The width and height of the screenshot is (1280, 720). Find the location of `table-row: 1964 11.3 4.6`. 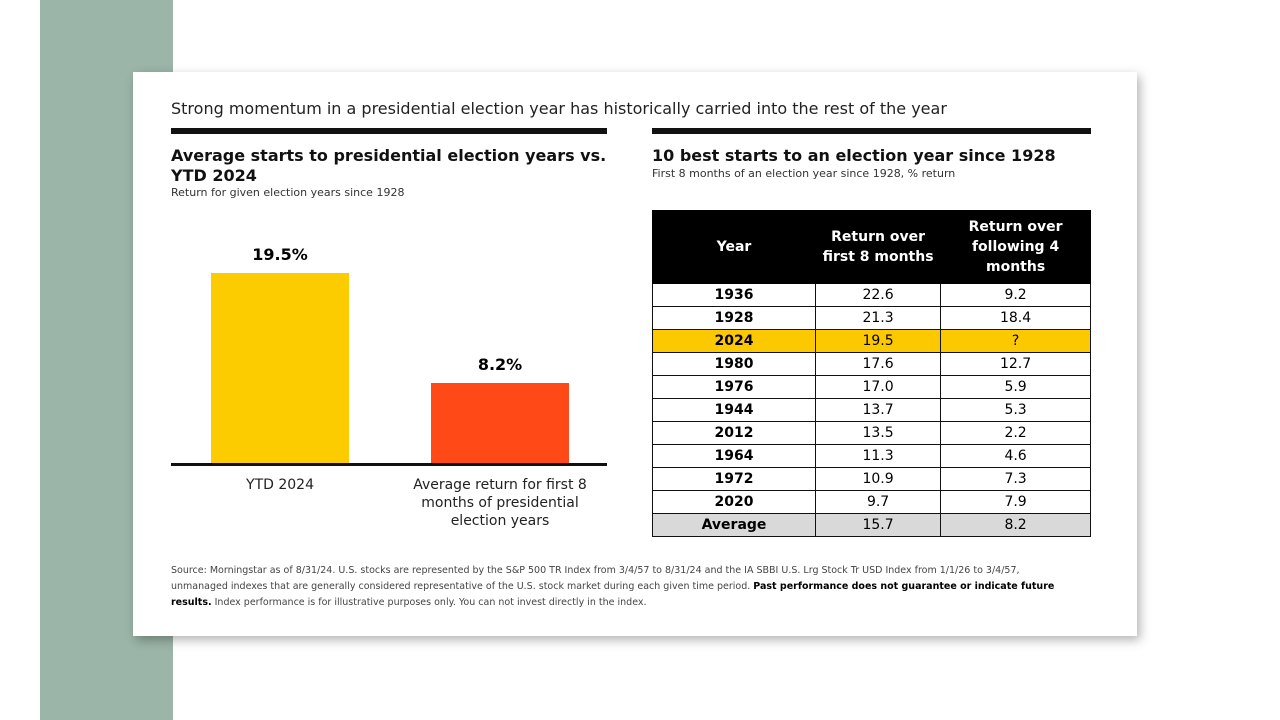

table-row: 1964 11.3 4.6 is located at coordinates (871, 456).